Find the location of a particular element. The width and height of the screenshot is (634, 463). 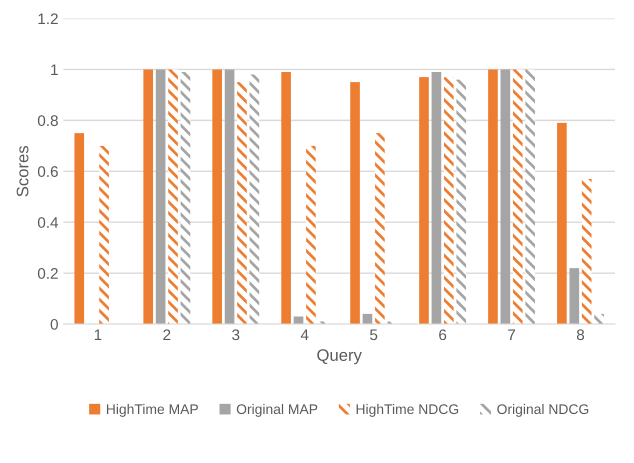

y-tick-label: 0.4 is located at coordinates (48, 222).